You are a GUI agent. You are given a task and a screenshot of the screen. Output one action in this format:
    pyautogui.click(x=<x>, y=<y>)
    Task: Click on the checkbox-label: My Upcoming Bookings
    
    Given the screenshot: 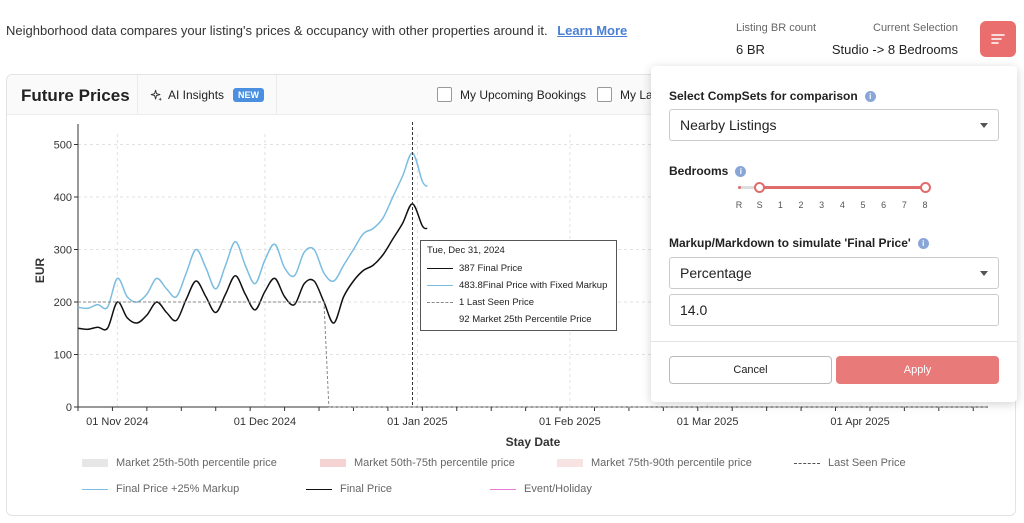 What is the action you would take?
    pyautogui.click(x=523, y=94)
    